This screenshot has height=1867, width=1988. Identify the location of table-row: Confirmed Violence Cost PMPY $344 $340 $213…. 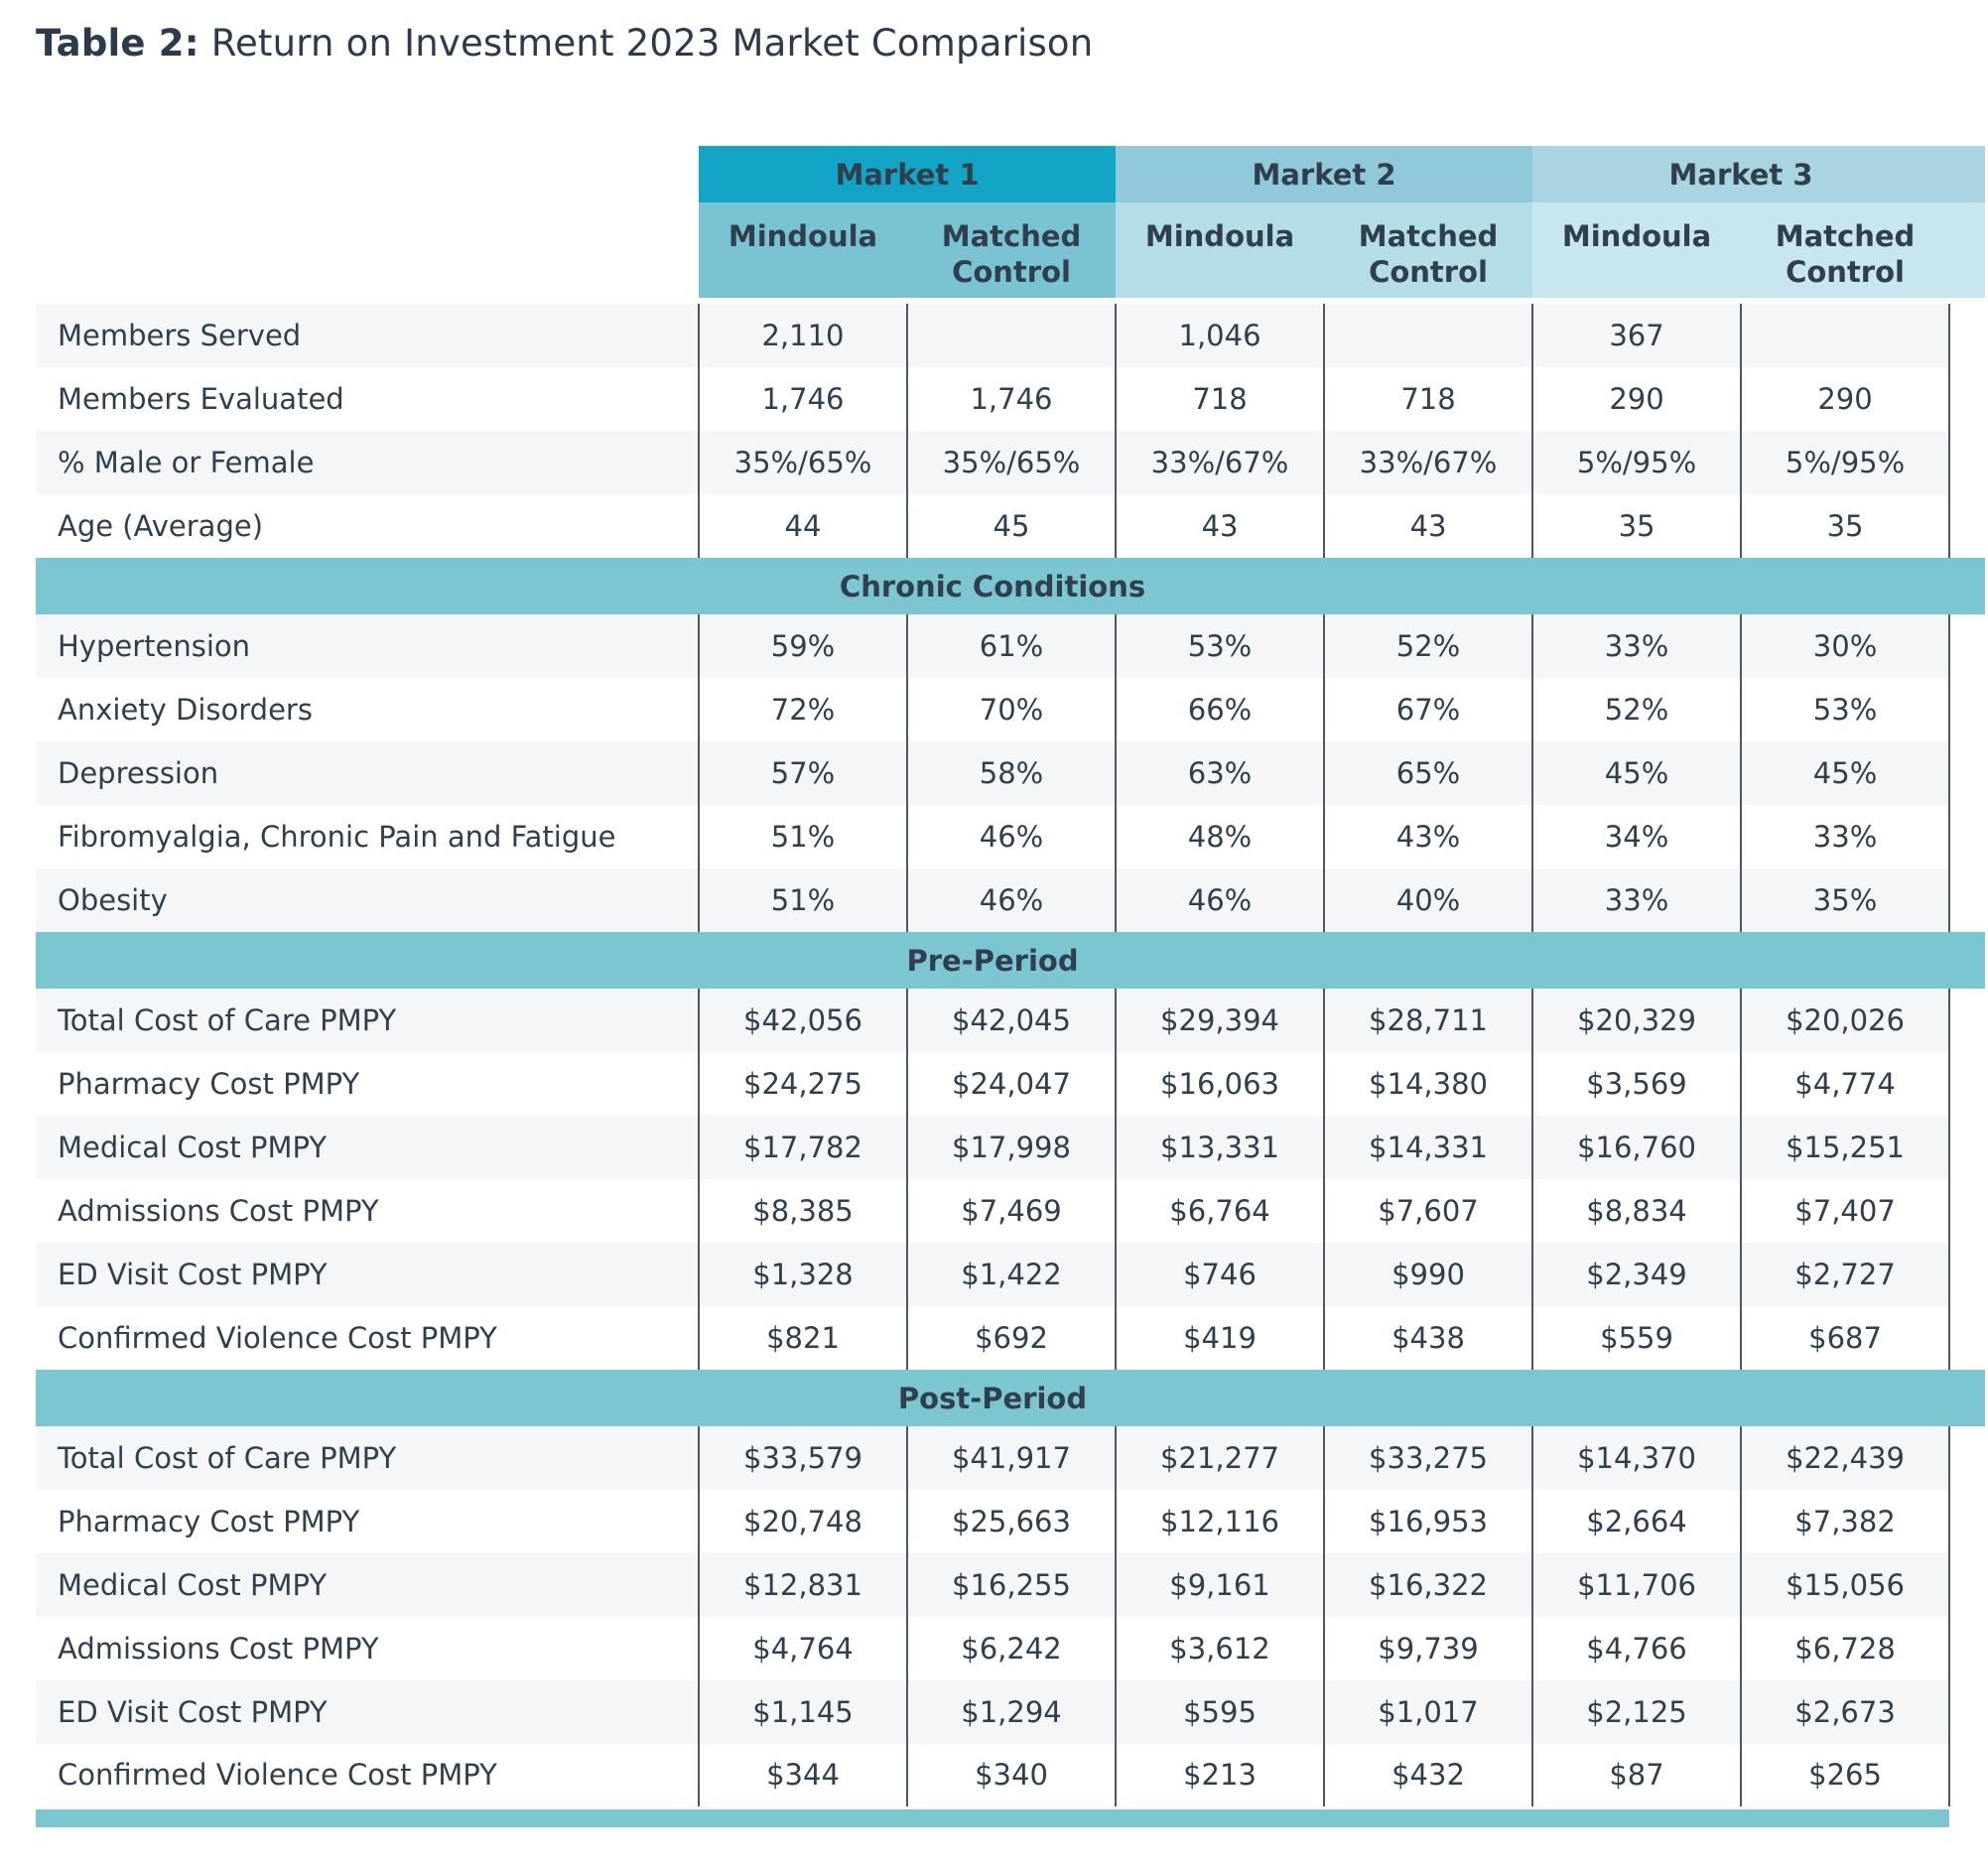
(1011, 1775).